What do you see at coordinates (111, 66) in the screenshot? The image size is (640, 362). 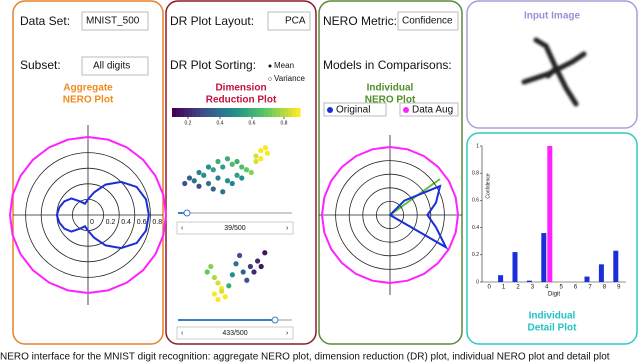 I see `dropdown-value: All digits` at bounding box center [111, 66].